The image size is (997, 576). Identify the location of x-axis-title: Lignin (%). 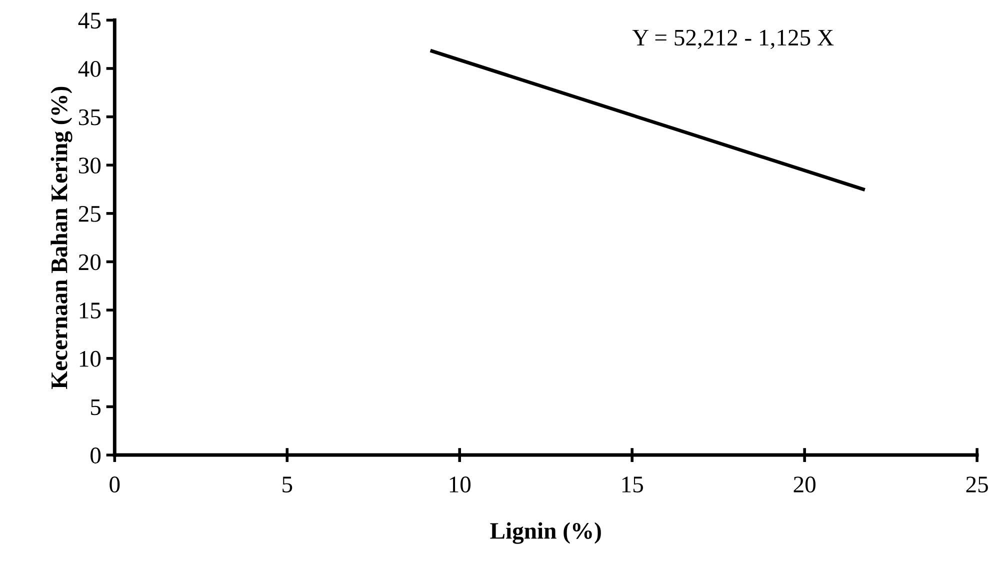
(545, 533).